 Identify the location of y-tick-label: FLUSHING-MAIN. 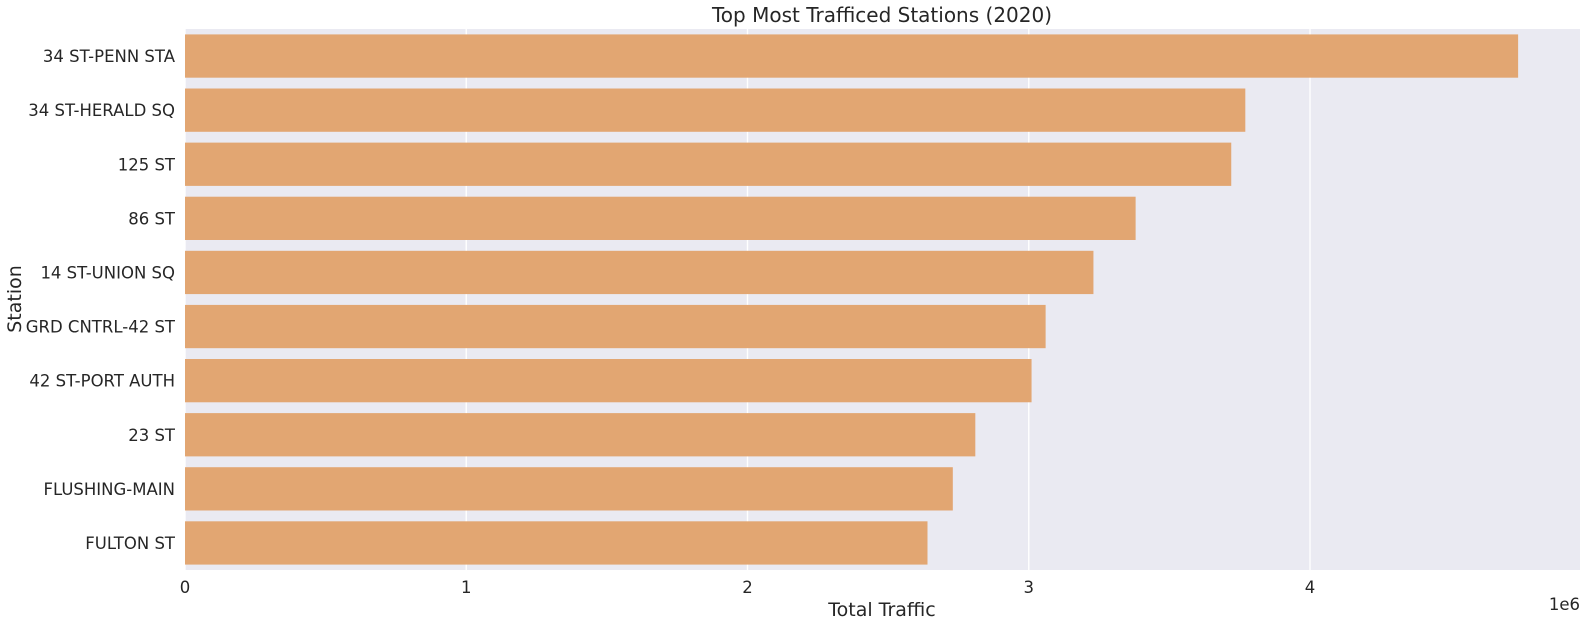
(109, 489).